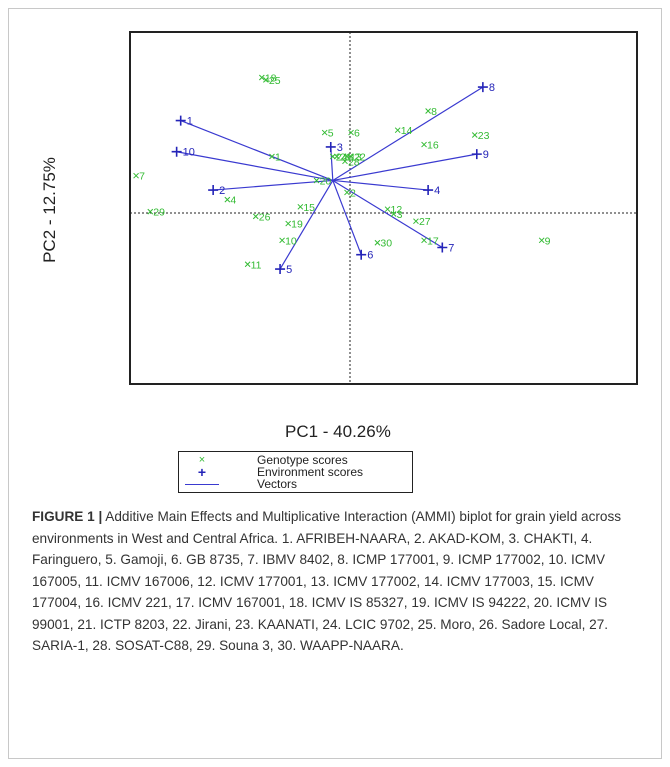 The image size is (670, 767). I want to click on vector-group, so click(330, 178).